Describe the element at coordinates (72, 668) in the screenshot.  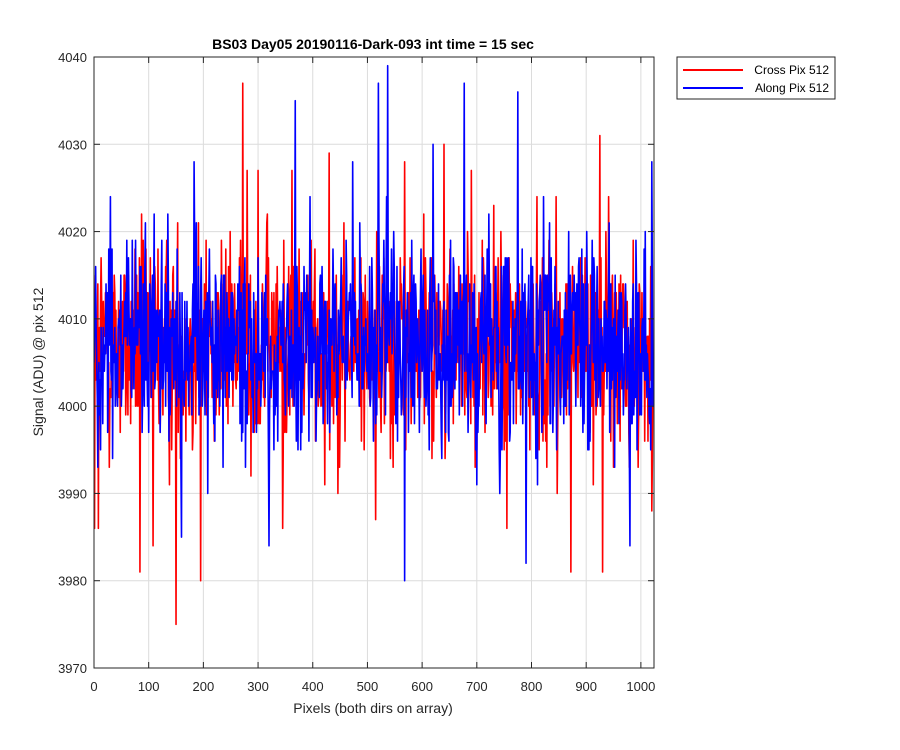
I see `y-tick-label: 3970` at that location.